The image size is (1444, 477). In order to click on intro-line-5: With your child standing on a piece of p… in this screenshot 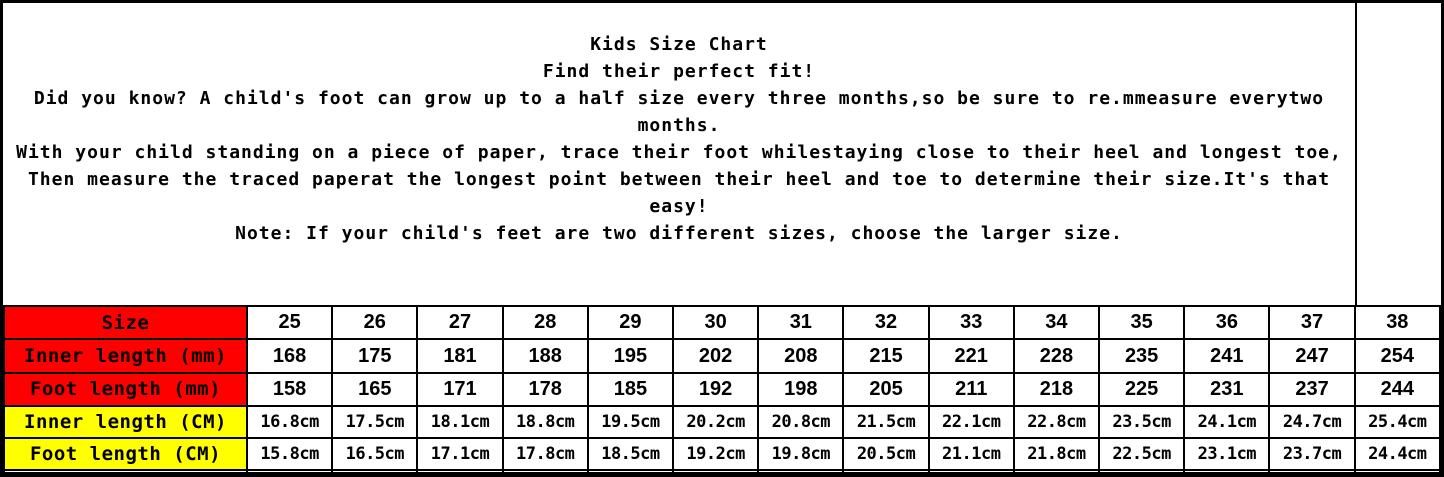, I will do `click(679, 152)`.